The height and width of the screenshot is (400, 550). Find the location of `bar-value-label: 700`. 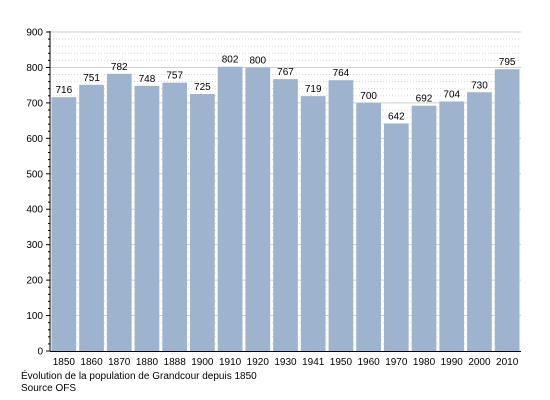

bar-value-label: 700 is located at coordinates (368, 96).